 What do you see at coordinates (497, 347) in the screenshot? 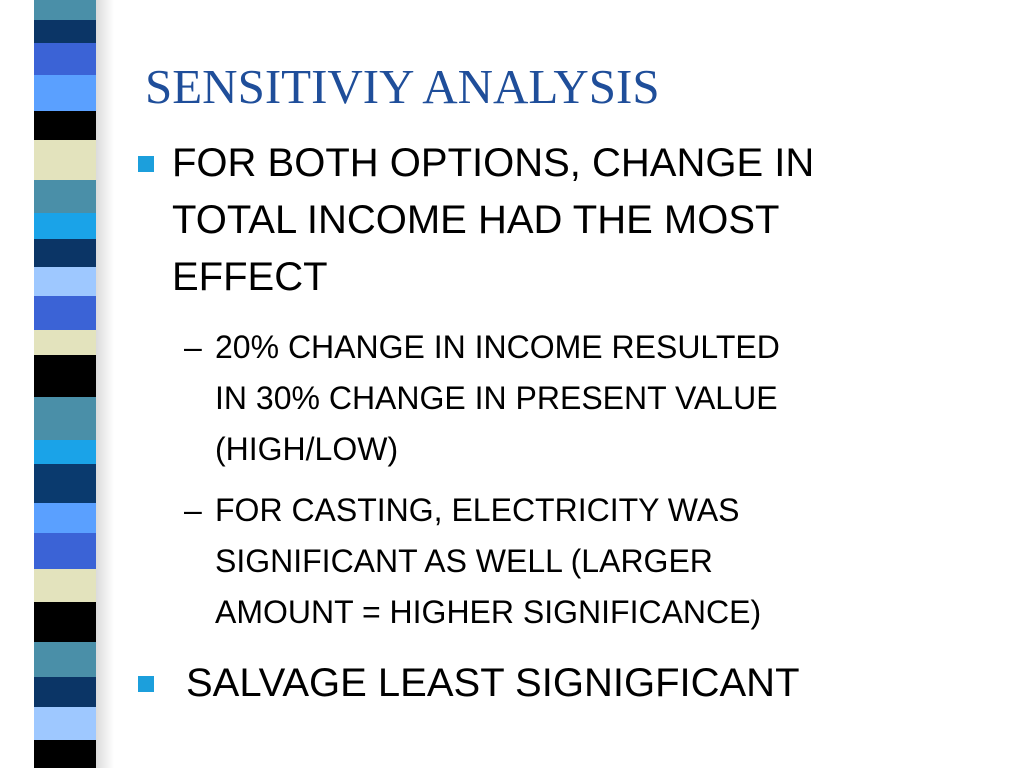
I see `subbullet-text-line: 20% CHANGE IN INCOME RESULTED` at bounding box center [497, 347].